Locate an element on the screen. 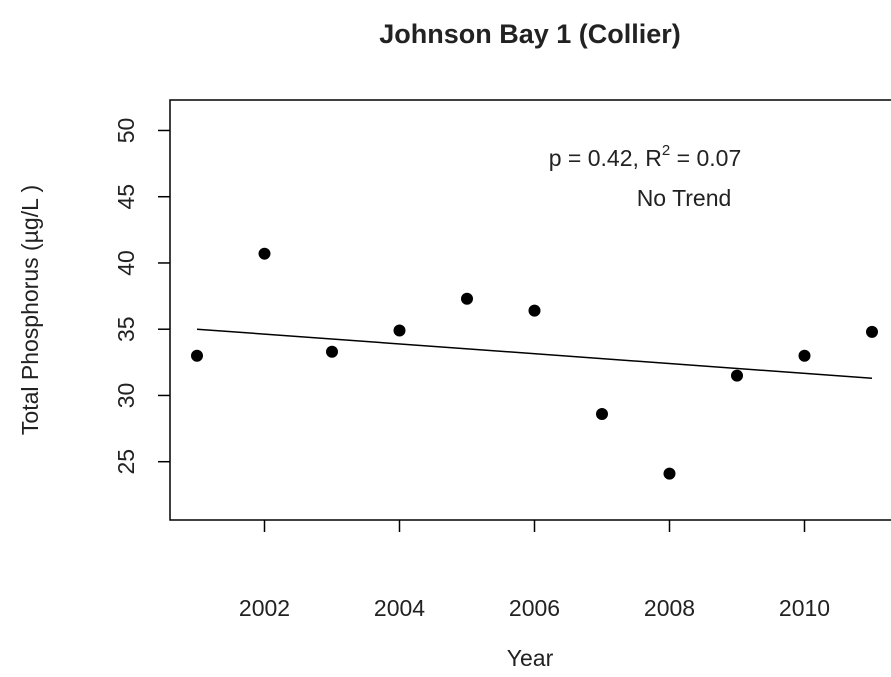  y-tick-label: 30 is located at coordinates (126, 396).